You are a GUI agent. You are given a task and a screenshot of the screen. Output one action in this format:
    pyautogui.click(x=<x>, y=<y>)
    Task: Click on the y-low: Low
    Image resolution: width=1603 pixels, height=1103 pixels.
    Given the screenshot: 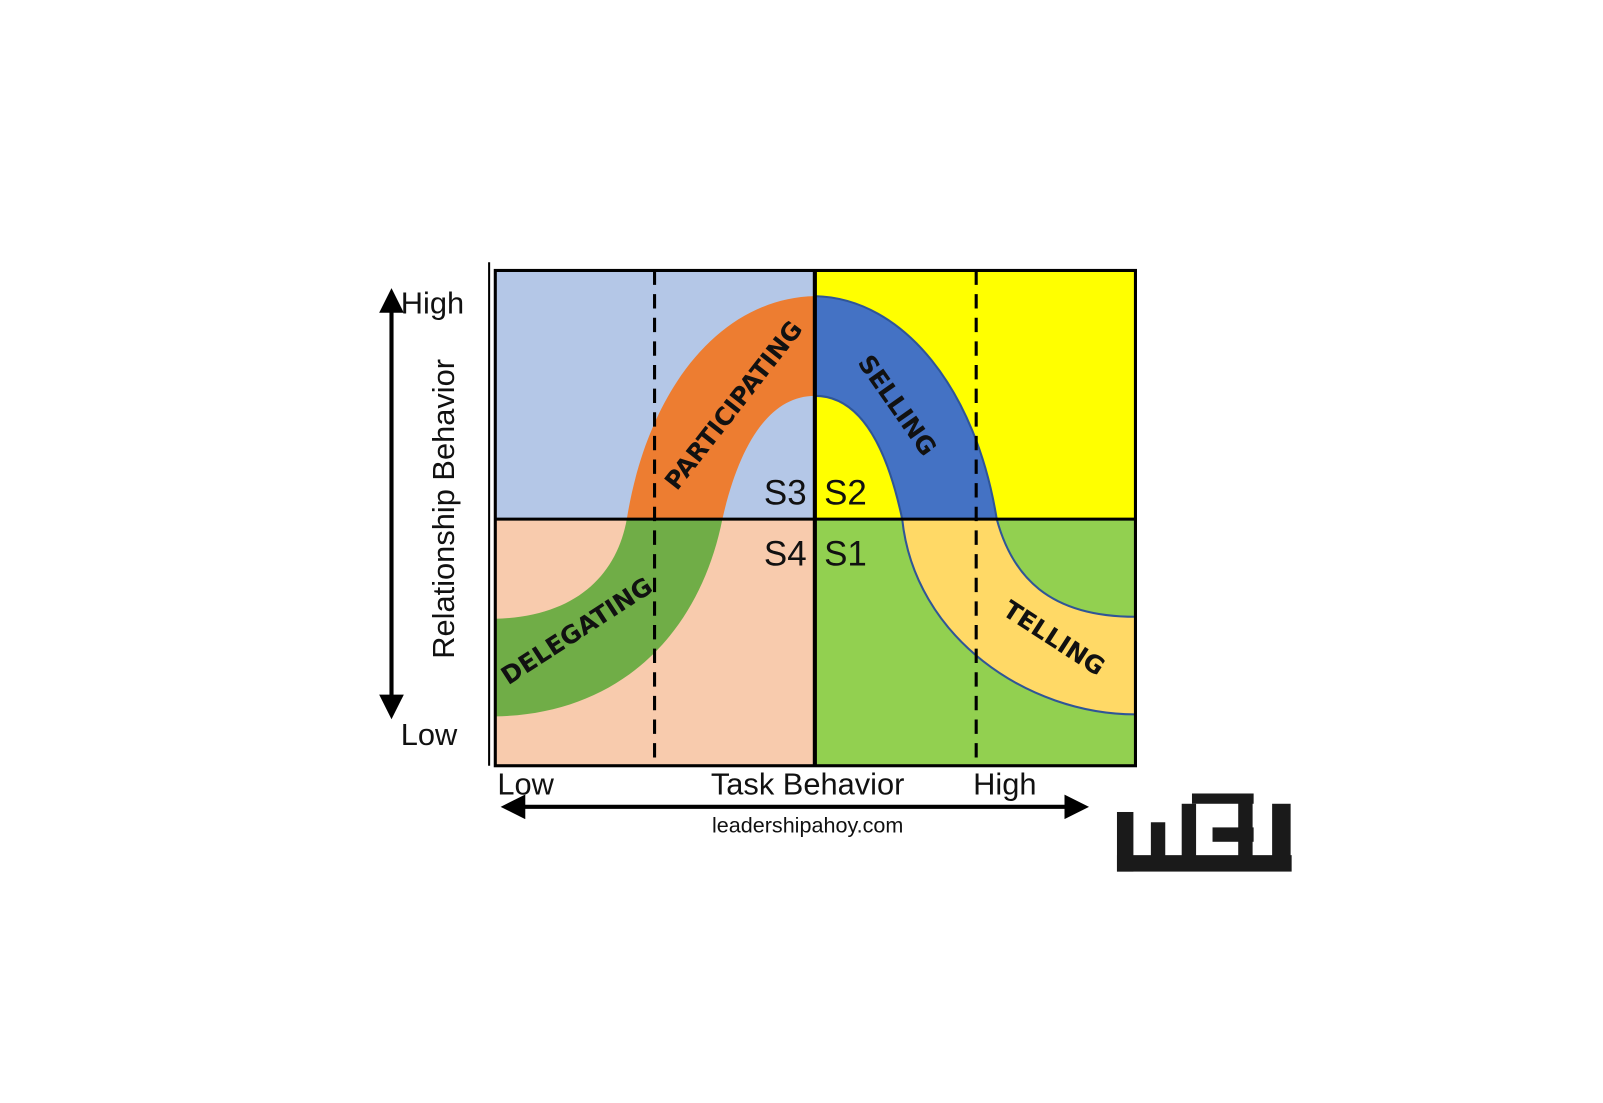 What is the action you would take?
    pyautogui.click(x=429, y=734)
    